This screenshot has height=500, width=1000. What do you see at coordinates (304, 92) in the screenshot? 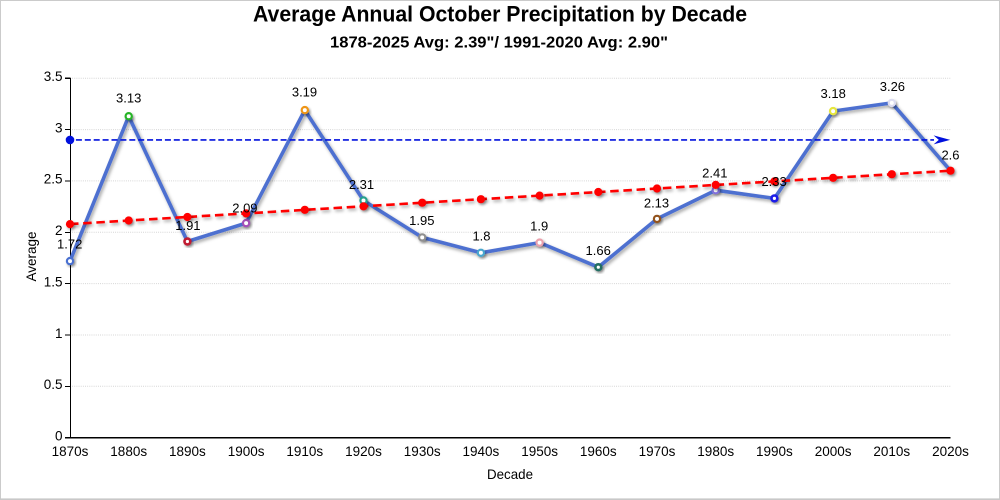
I see `svg-text: 3.19` at bounding box center [304, 92].